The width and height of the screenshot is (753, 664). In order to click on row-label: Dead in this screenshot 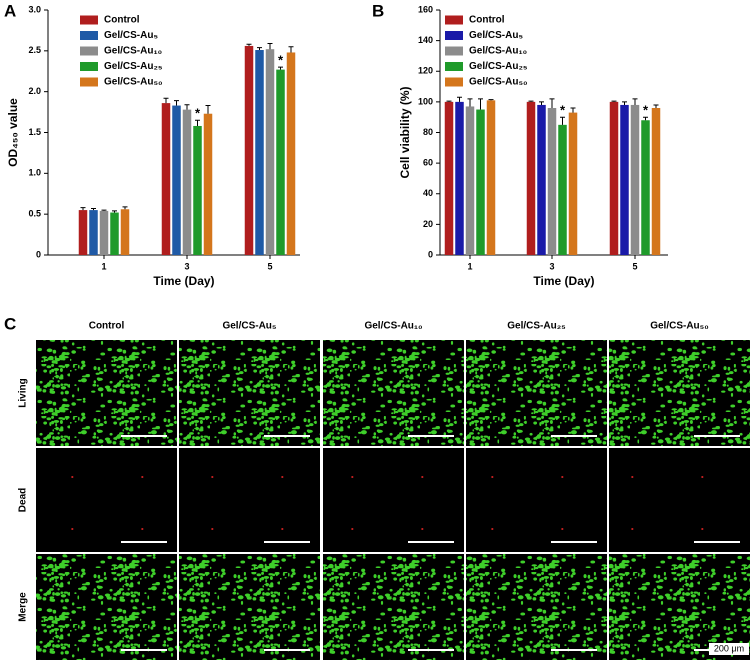, I will do `click(23, 500)`.